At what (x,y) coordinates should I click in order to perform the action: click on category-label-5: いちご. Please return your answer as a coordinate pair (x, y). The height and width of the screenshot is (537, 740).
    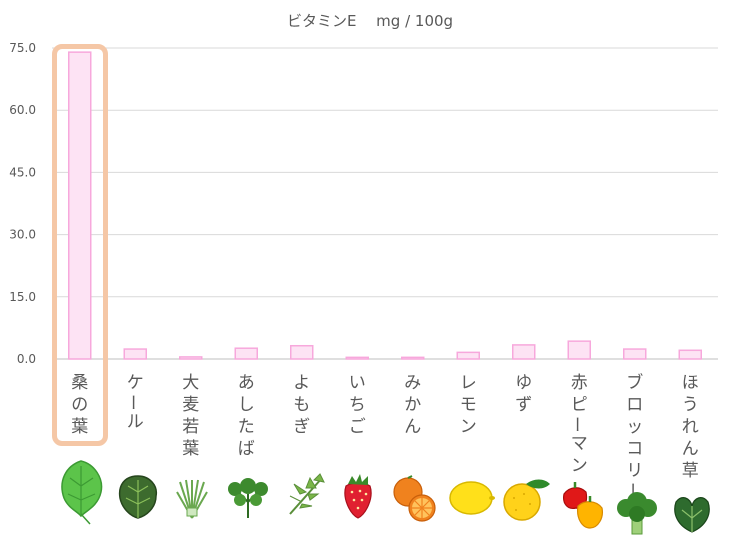
    Looking at the image, I should click on (357, 405).